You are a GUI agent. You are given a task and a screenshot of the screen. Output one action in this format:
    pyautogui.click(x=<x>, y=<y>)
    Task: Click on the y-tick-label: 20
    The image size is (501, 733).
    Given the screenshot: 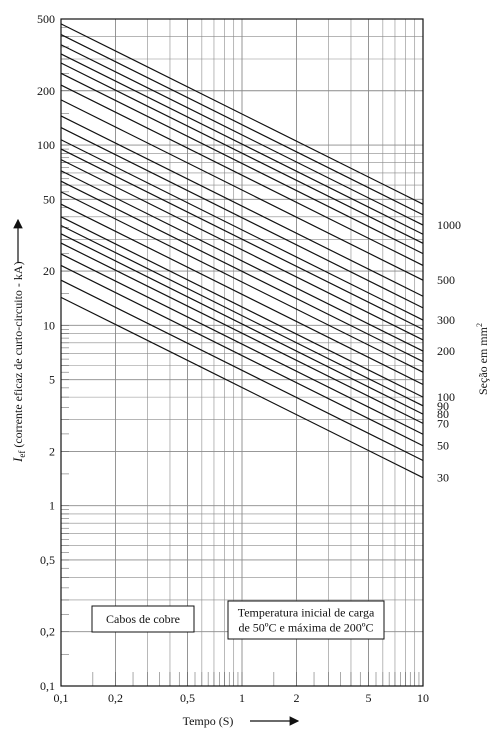 What is the action you would take?
    pyautogui.click(x=49, y=271)
    